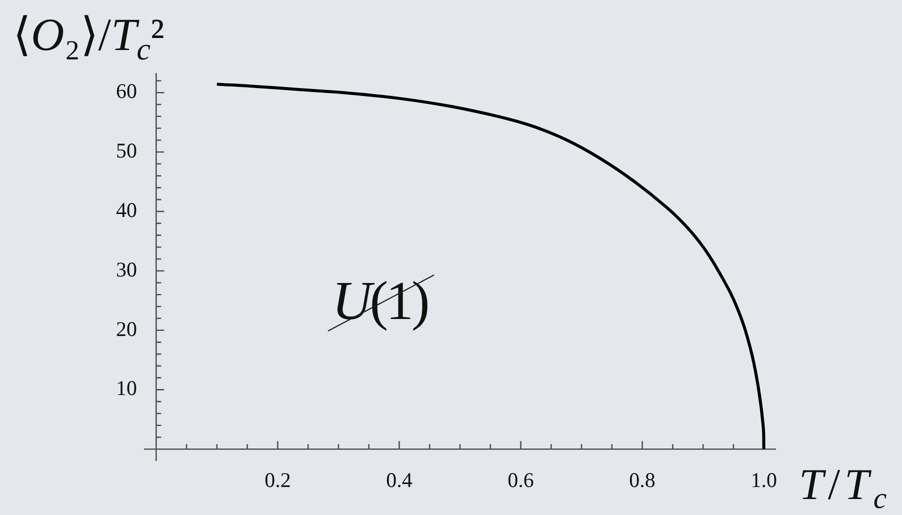 This screenshot has height=515, width=902. I want to click on y-tick-label: 20, so click(126, 328).